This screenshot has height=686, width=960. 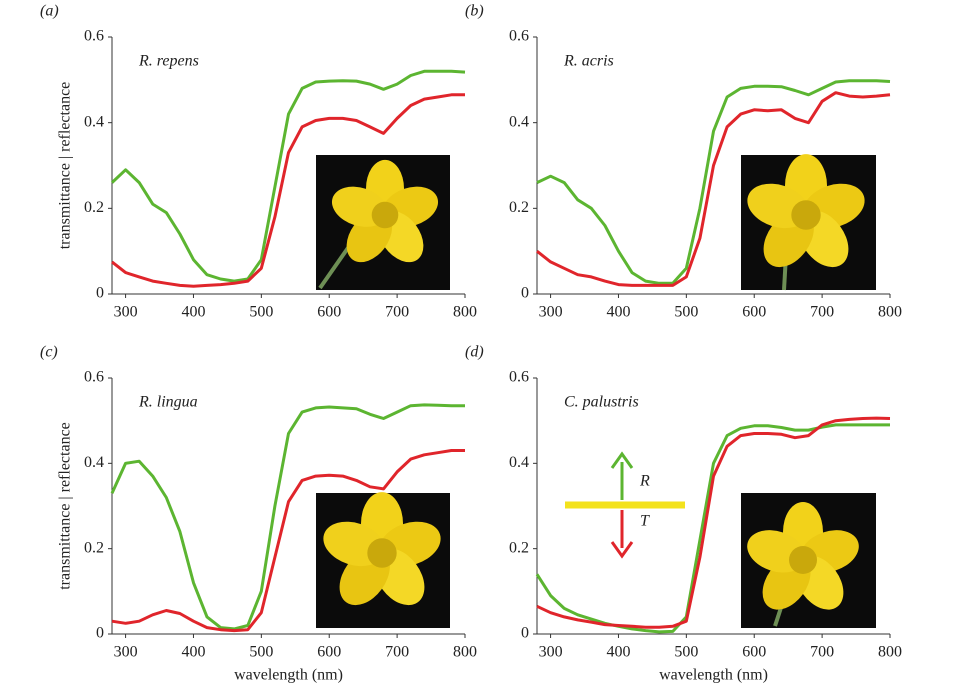 I want to click on species-title: C. palustris, so click(x=601, y=402).